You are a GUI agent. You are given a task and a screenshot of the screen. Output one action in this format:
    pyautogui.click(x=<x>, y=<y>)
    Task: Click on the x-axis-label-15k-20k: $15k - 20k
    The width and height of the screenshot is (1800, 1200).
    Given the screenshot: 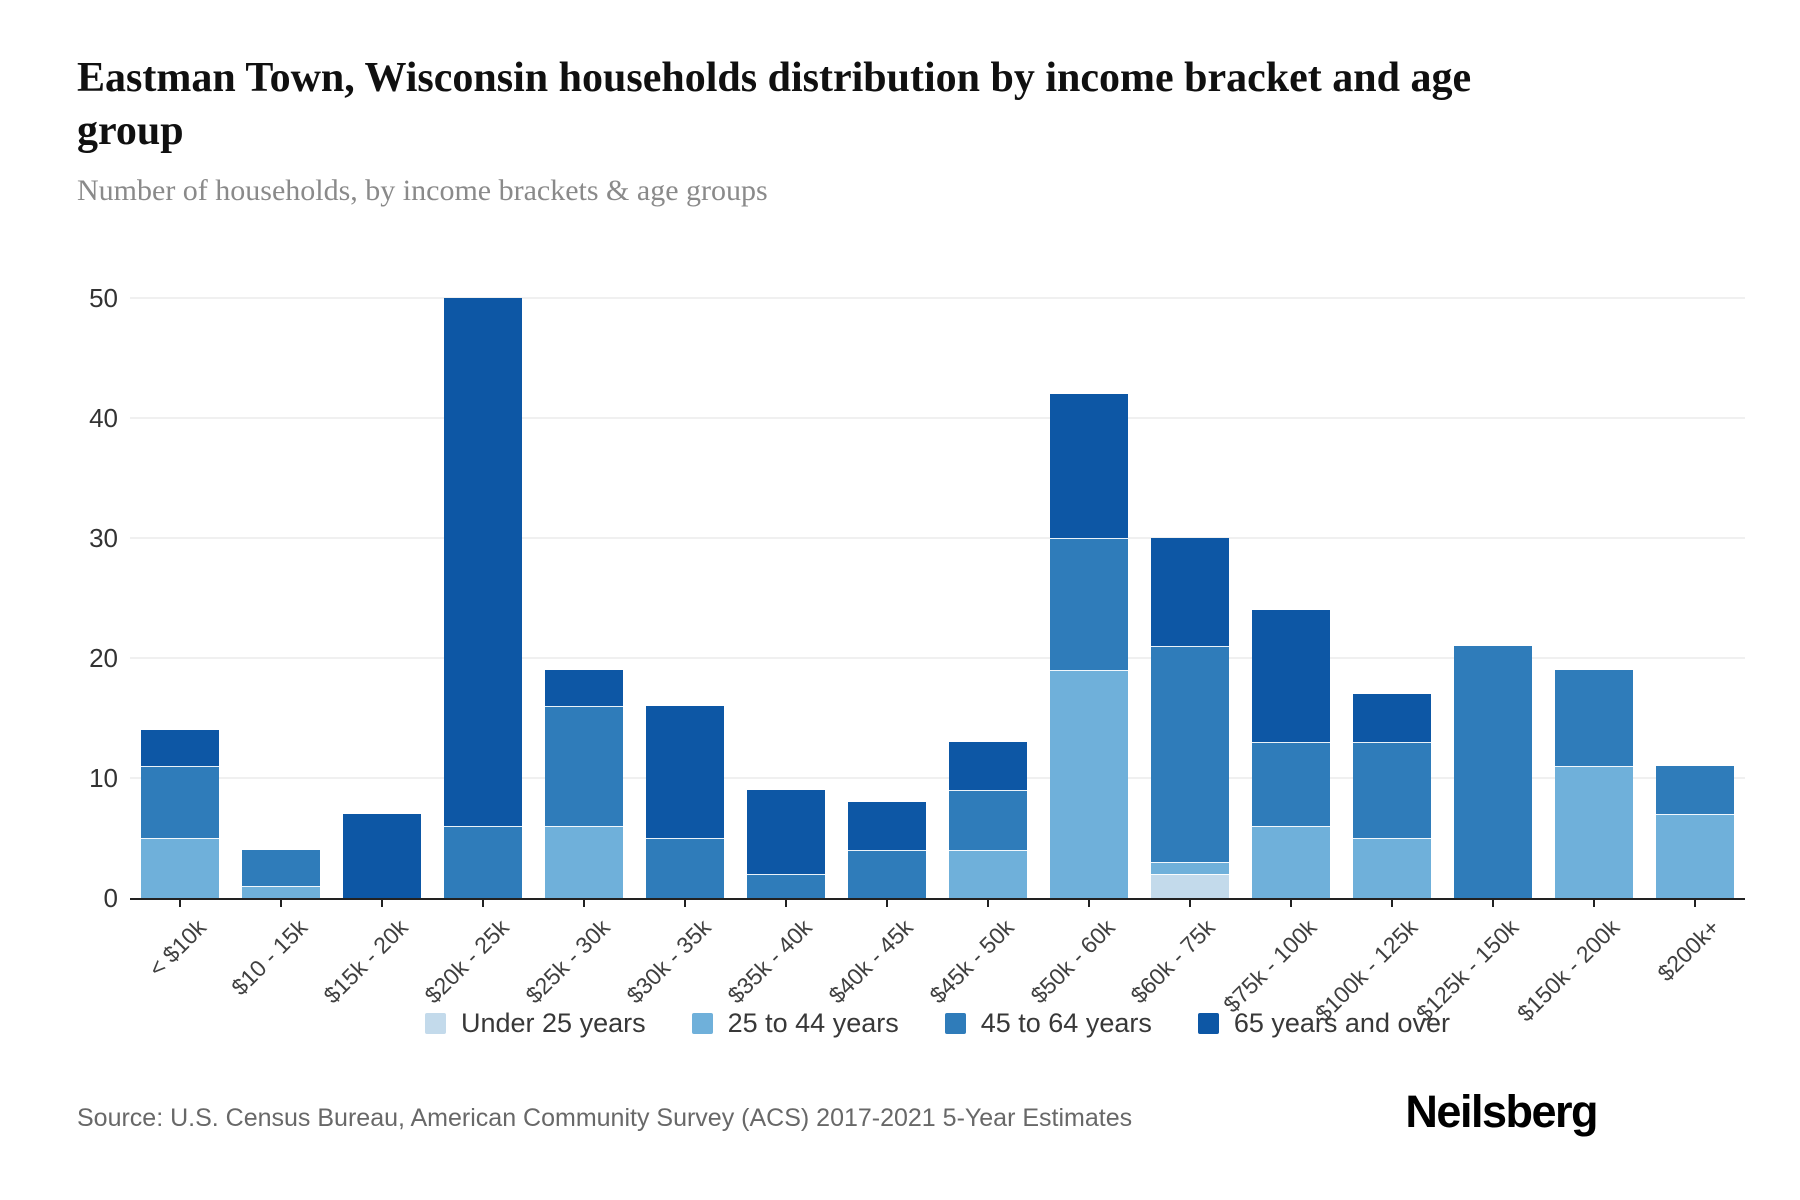 What is the action you would take?
    pyautogui.click(x=365, y=961)
    